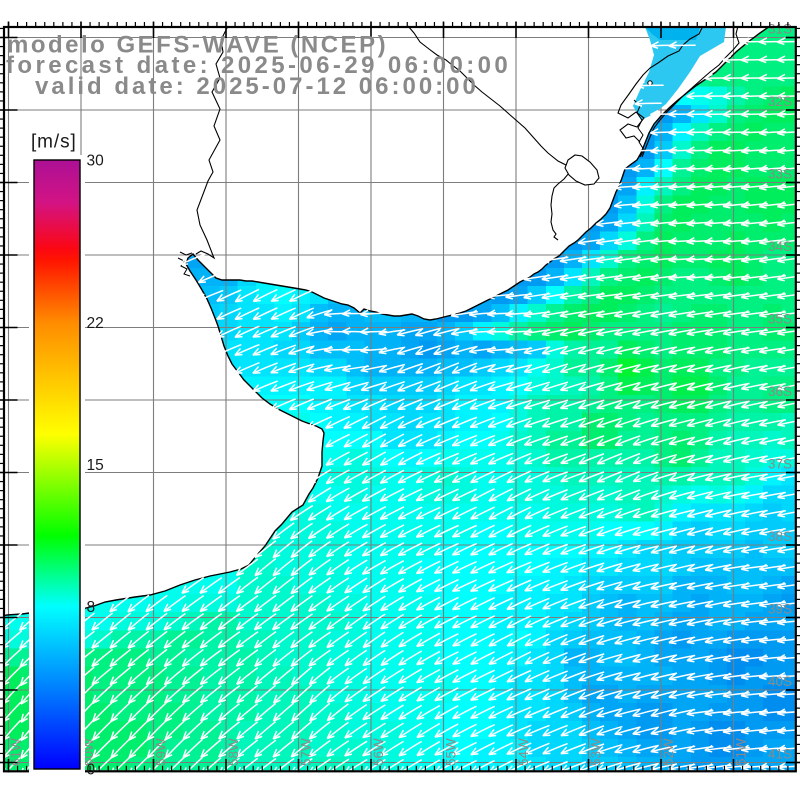 Image resolution: width=800 pixels, height=800 pixels. What do you see at coordinates (378, 752) in the screenshot?
I see `svg-text: 56W` at bounding box center [378, 752].